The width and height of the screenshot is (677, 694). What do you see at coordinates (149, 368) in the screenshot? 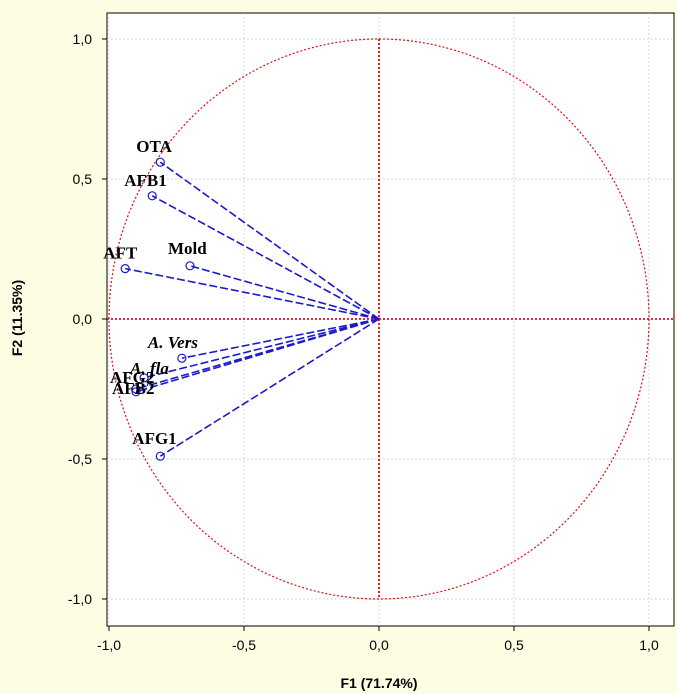
I see `point-label: A. fla` at bounding box center [149, 368].